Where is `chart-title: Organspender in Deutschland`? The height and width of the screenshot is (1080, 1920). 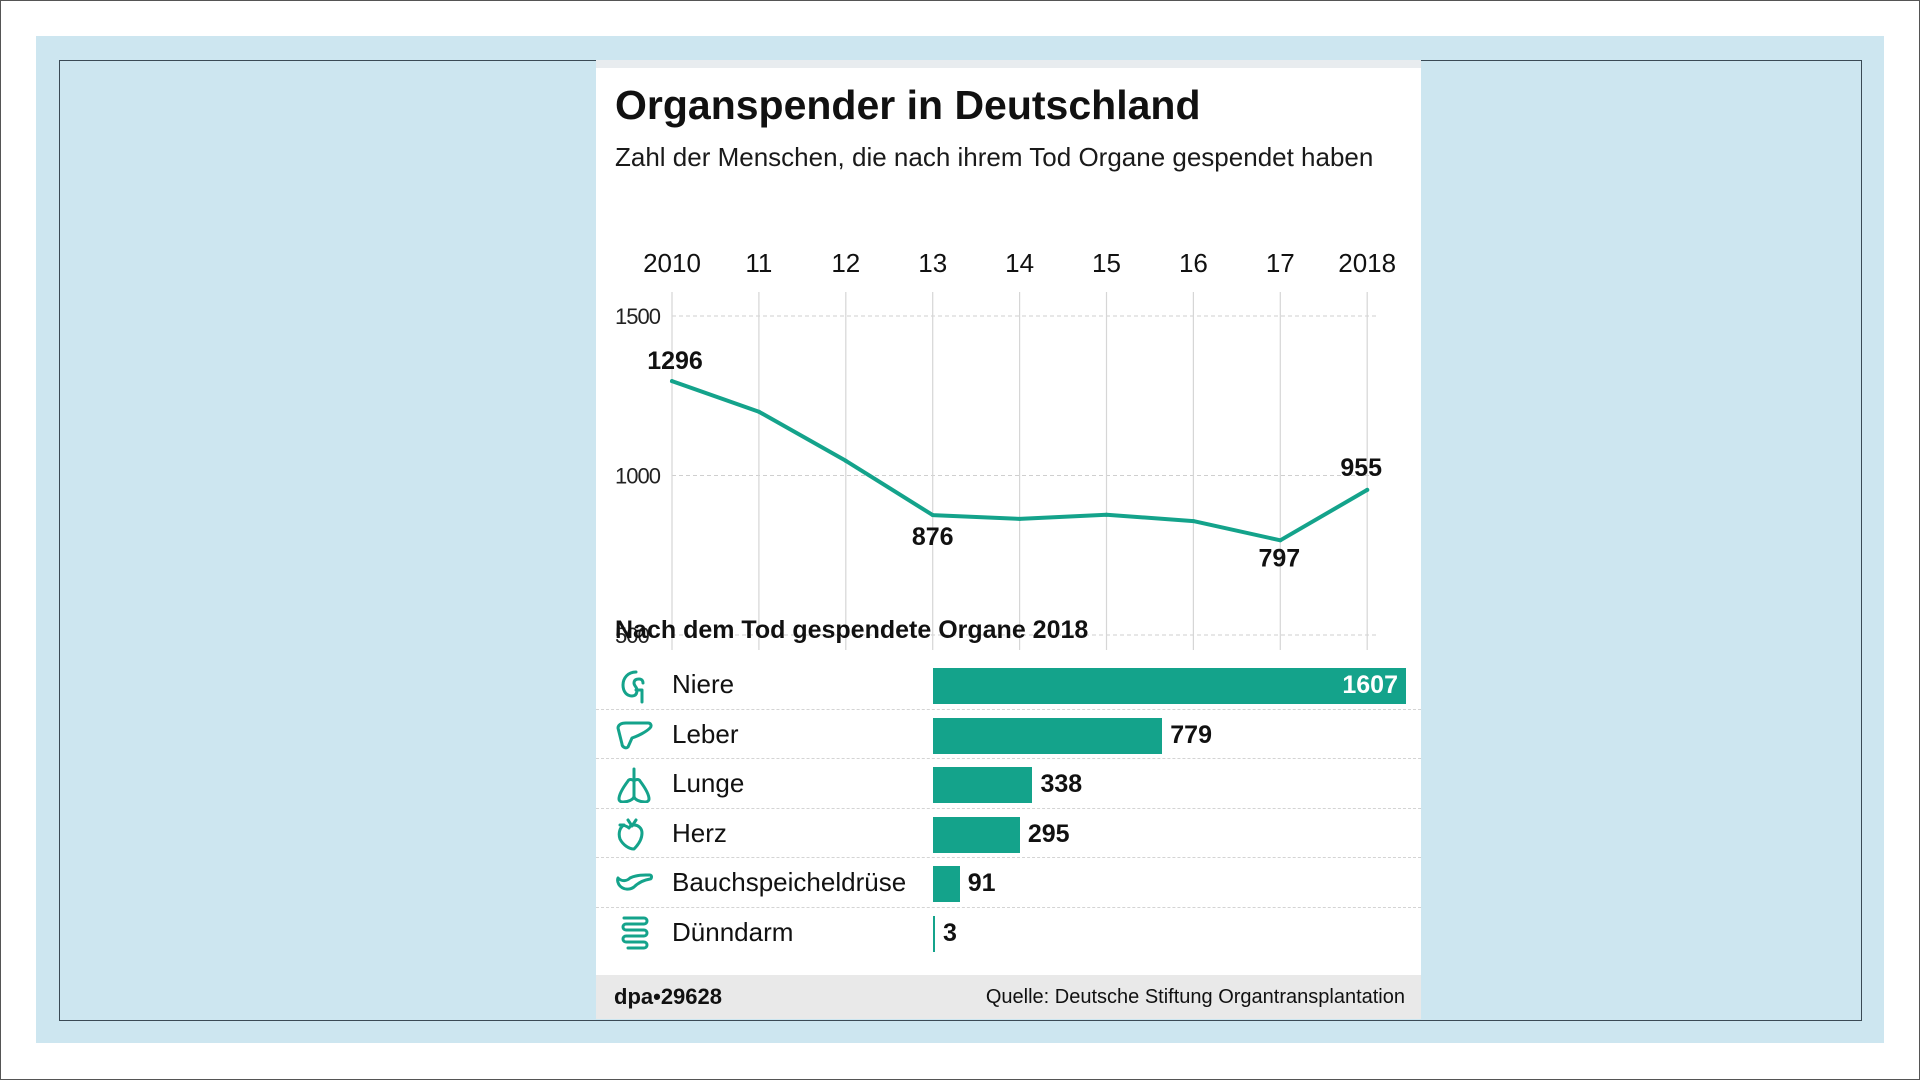
chart-title: Organspender in Deutschland is located at coordinates (908, 105).